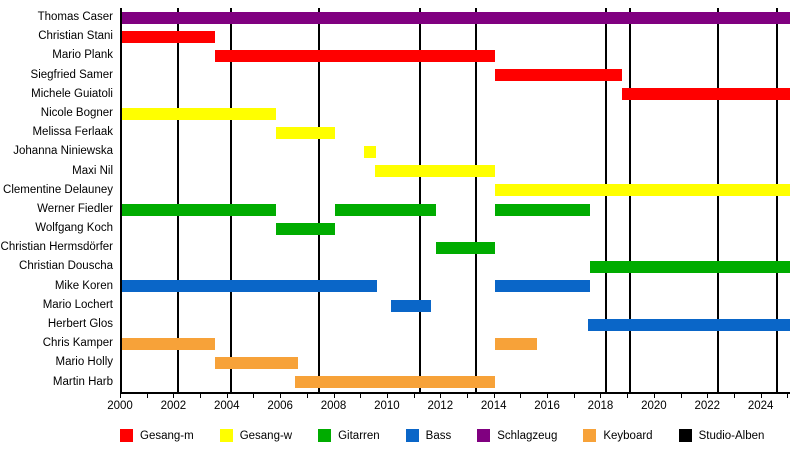  Describe the element at coordinates (266, 435) in the screenshot. I see `legend-label: Gesang-w` at that location.